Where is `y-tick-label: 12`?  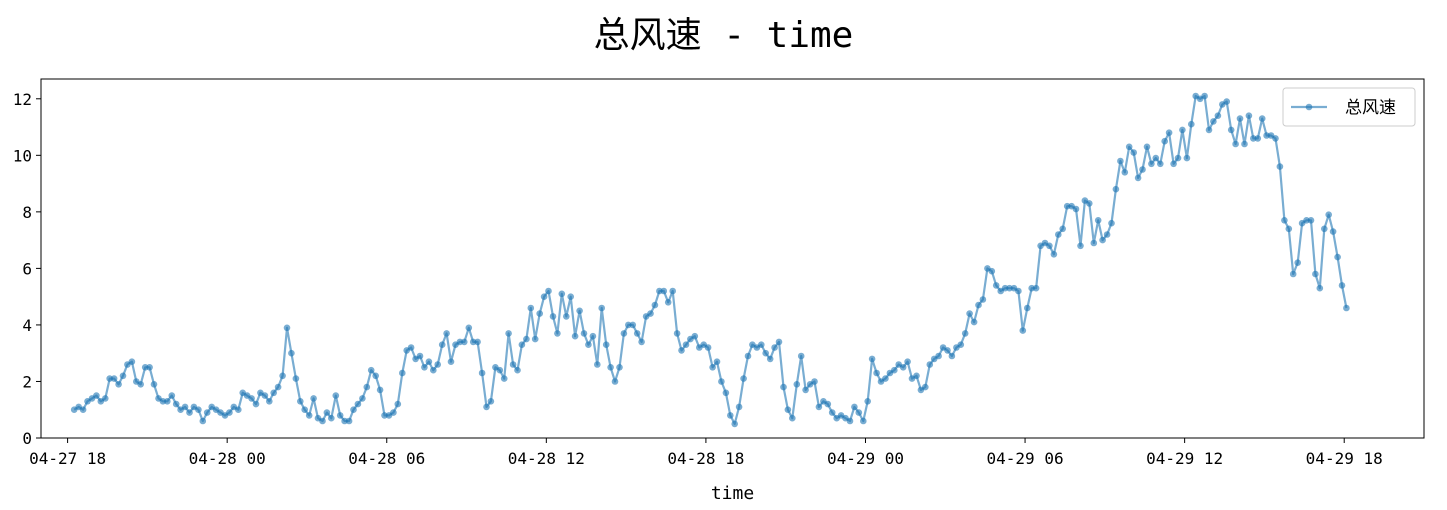 y-tick-label: 12 is located at coordinates (22, 99).